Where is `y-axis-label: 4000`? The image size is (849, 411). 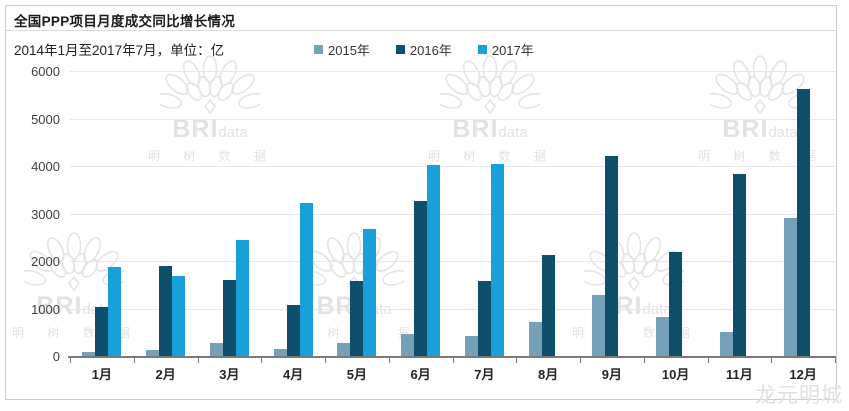 y-axis-label: 4000 is located at coordinates (45, 166).